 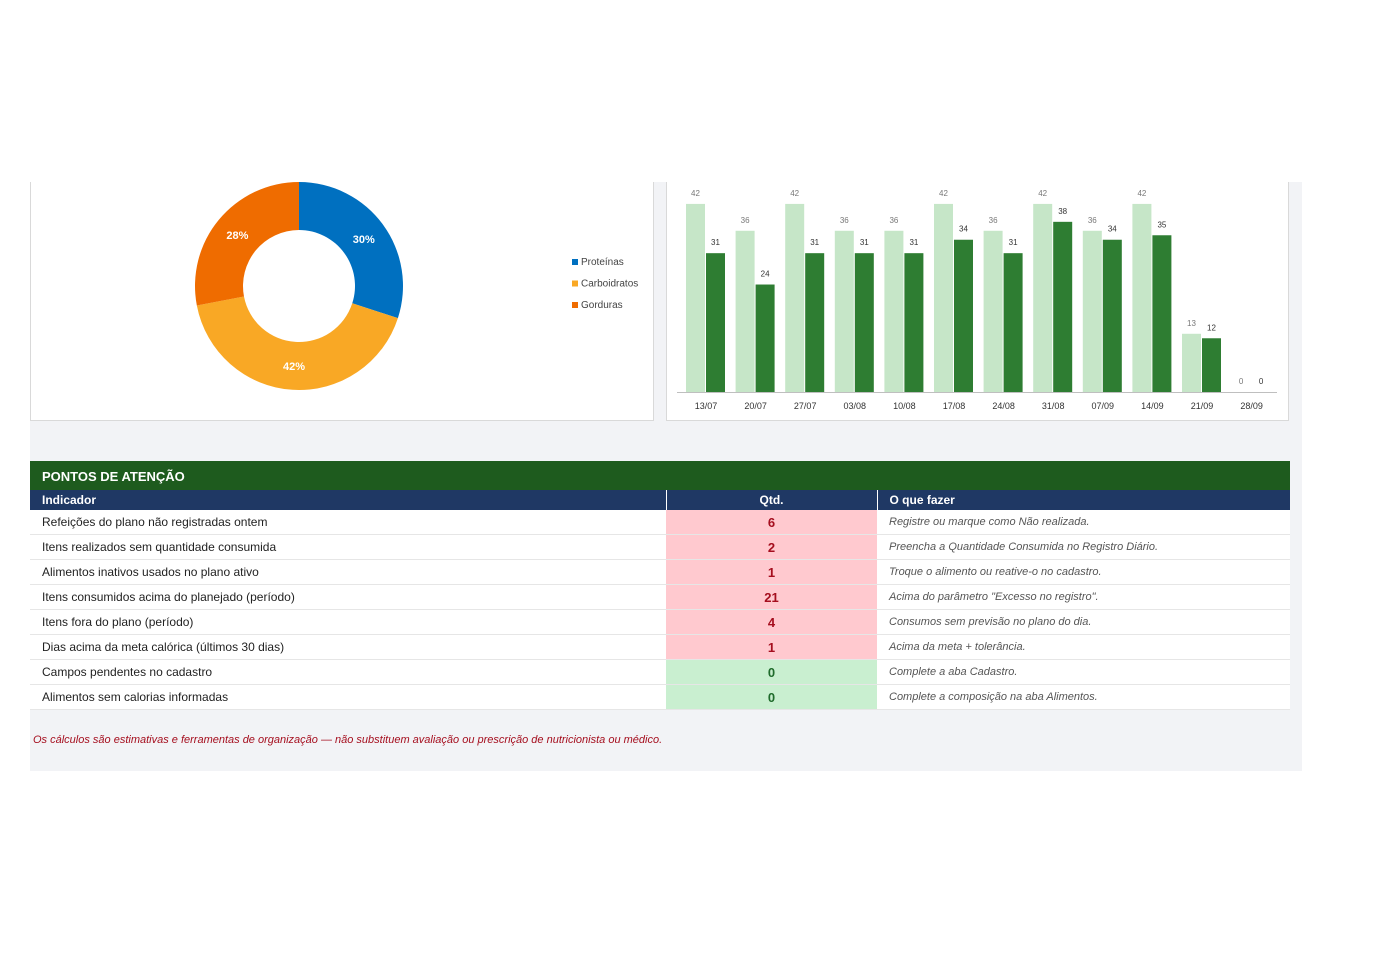 I want to click on indicator-cell: Alimentos sem calorias informadas, so click(x=348, y=697).